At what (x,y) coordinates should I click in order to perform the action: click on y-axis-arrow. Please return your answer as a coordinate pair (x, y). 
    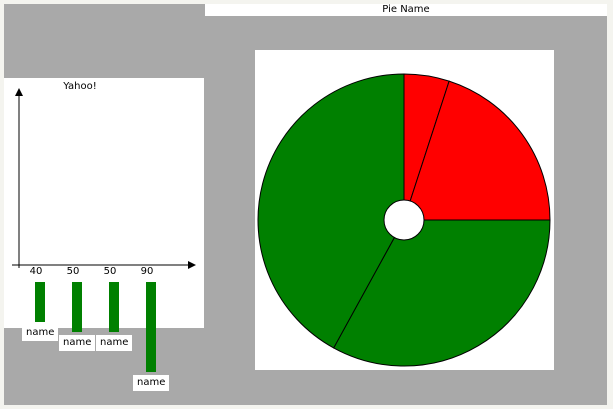
    Looking at the image, I should click on (19, 92).